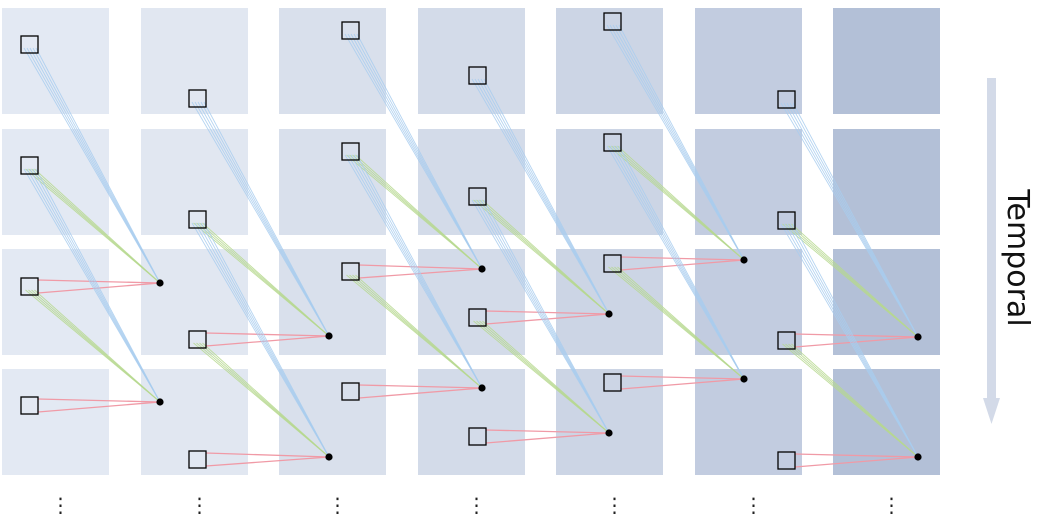 This screenshot has height=530, width=1058. I want to click on temporal-axis-label: Temporal, so click(1017, 257).